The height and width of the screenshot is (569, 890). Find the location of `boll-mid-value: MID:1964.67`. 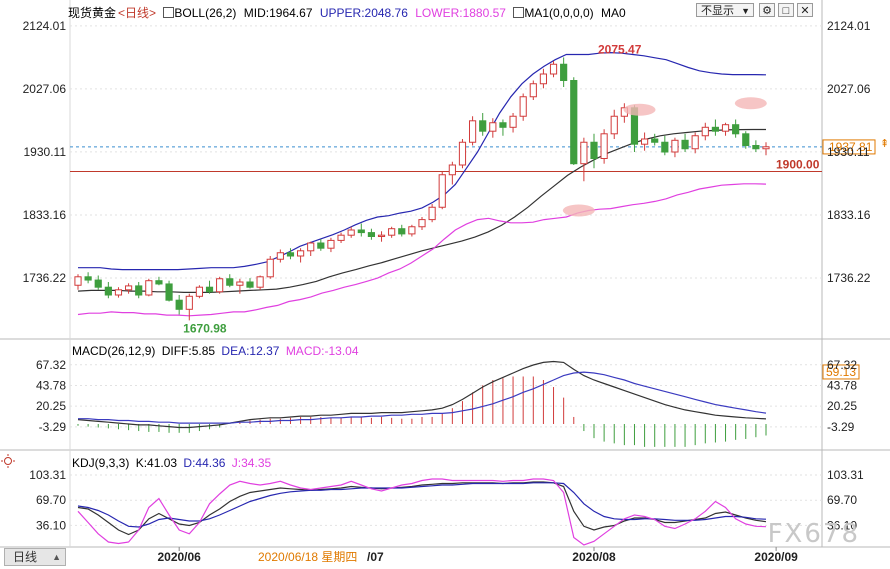

boll-mid-value: MID:1964.67 is located at coordinates (278, 13).